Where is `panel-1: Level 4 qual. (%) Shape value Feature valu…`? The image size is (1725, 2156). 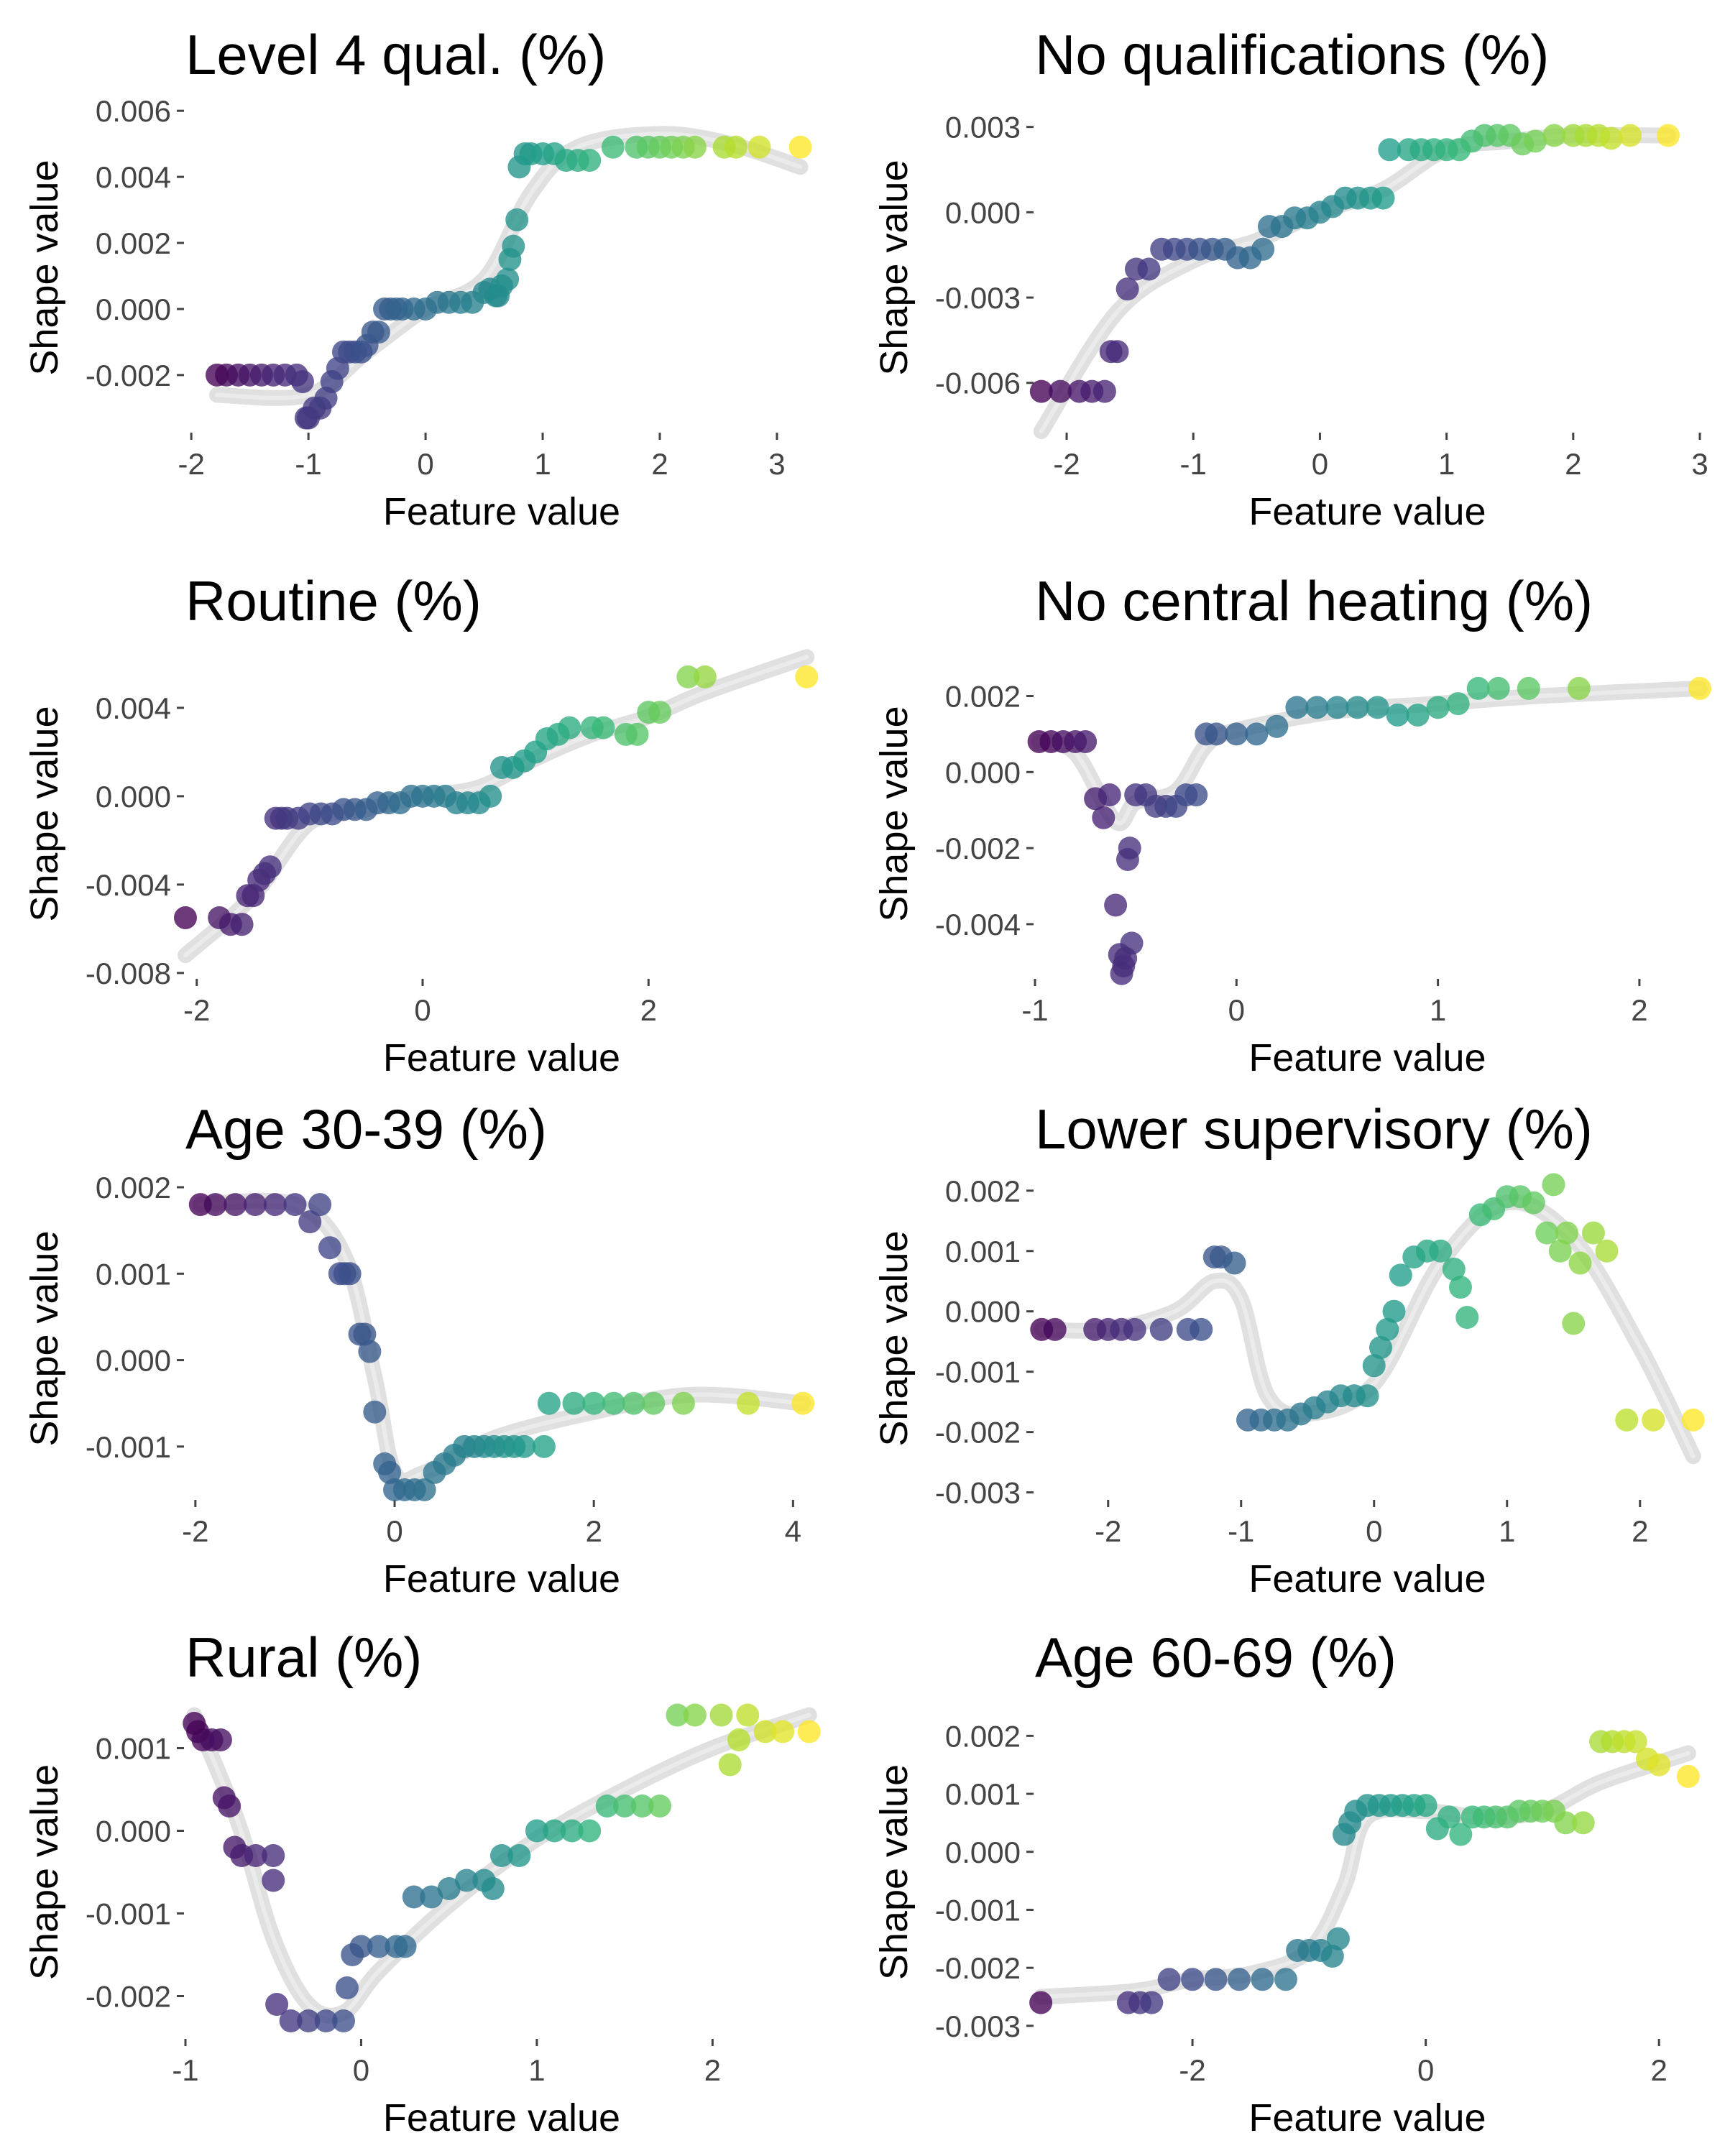 panel-1: Level 4 qual. (%) Shape value Feature valu… is located at coordinates (417, 278).